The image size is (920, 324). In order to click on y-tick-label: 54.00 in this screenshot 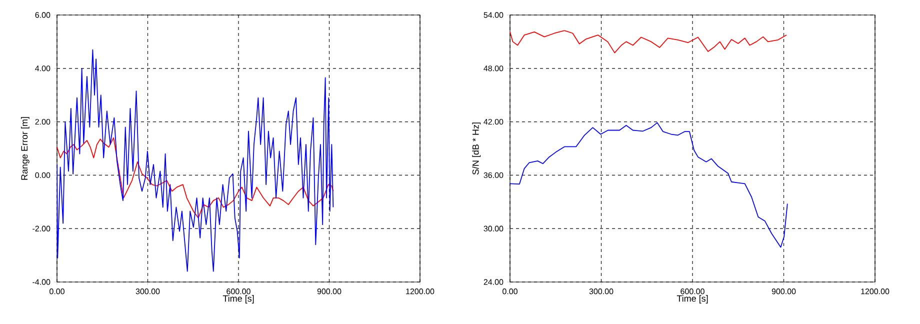, I will do `click(494, 15)`.